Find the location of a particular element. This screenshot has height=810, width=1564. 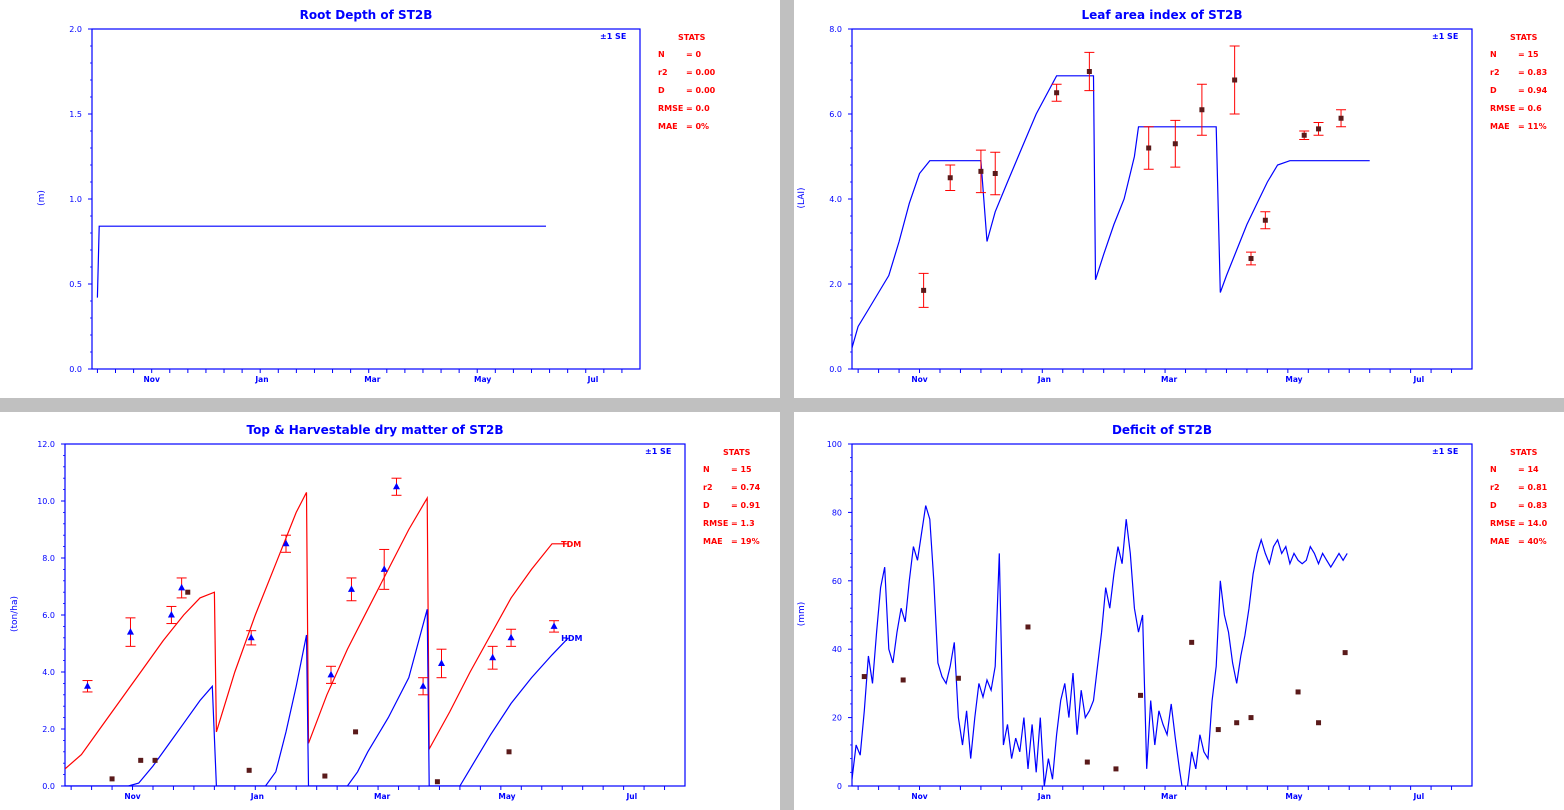

root-depth-stats-key: r2 is located at coordinates (663, 72).